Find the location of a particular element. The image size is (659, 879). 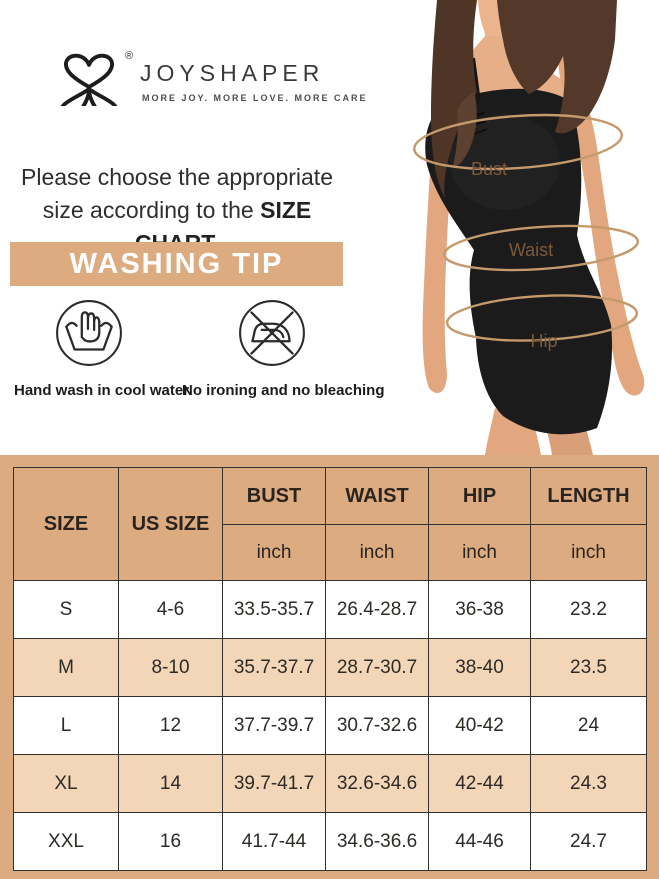

size-row-m: M 8-10 35.7-37.7 28.7-30.7 38-40 23.5 is located at coordinates (330, 667).